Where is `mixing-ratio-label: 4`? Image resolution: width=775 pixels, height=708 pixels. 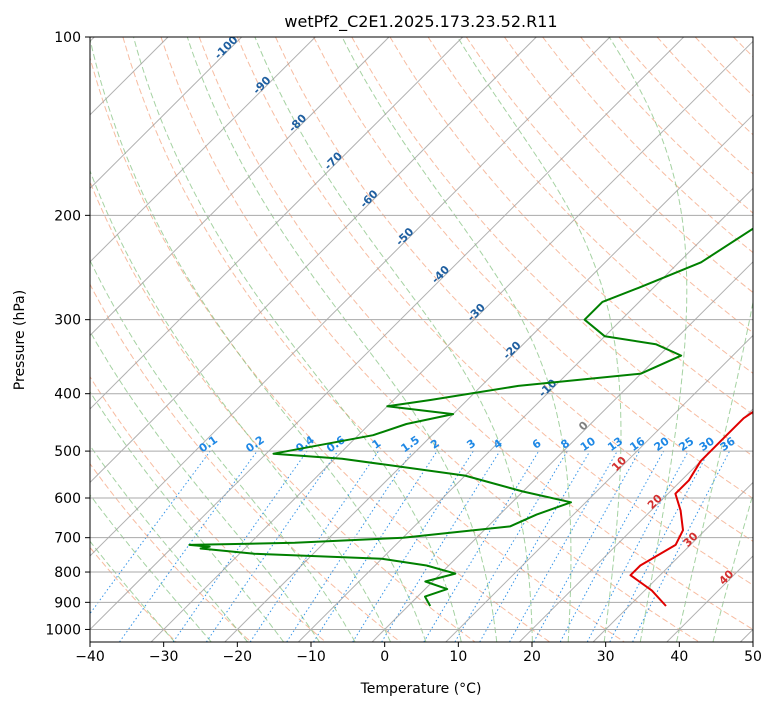 mixing-ratio-label: 4 is located at coordinates (498, 444).